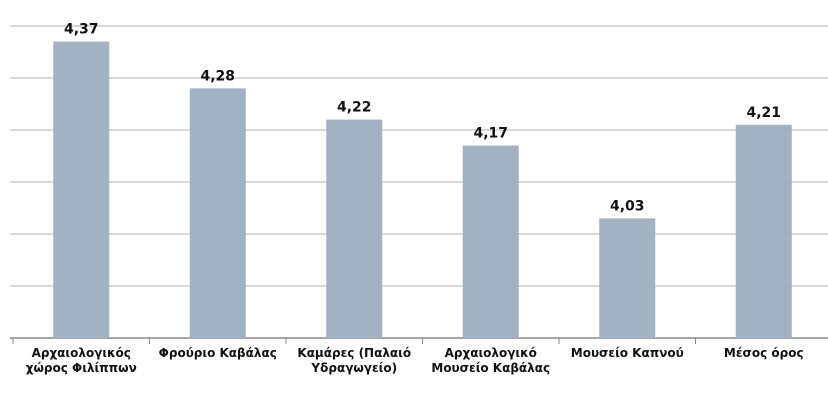  I want to click on value-label: 4,28, so click(217, 76).